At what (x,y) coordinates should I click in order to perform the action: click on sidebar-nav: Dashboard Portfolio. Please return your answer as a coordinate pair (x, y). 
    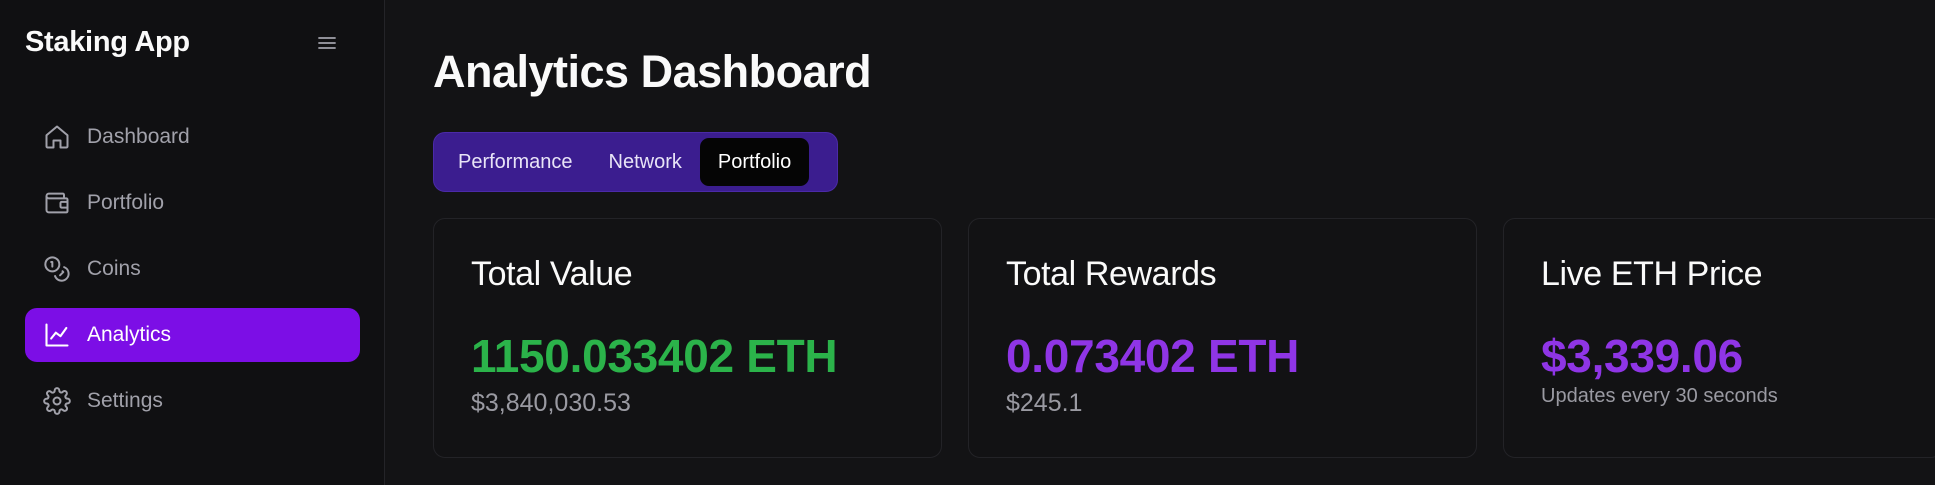
    Looking at the image, I should click on (192, 275).